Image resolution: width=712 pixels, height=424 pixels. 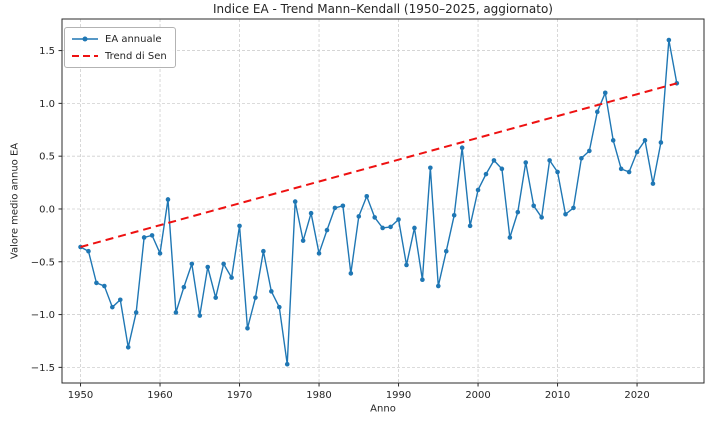 I want to click on y-tick-label: 0.5, so click(x=47, y=157).